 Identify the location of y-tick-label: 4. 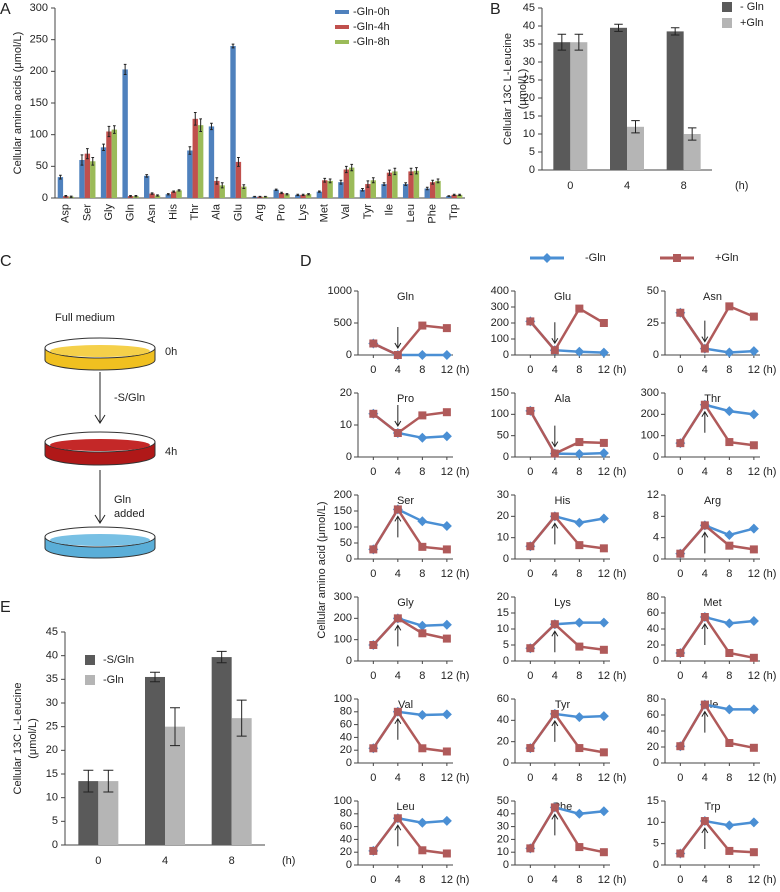
(656, 538).